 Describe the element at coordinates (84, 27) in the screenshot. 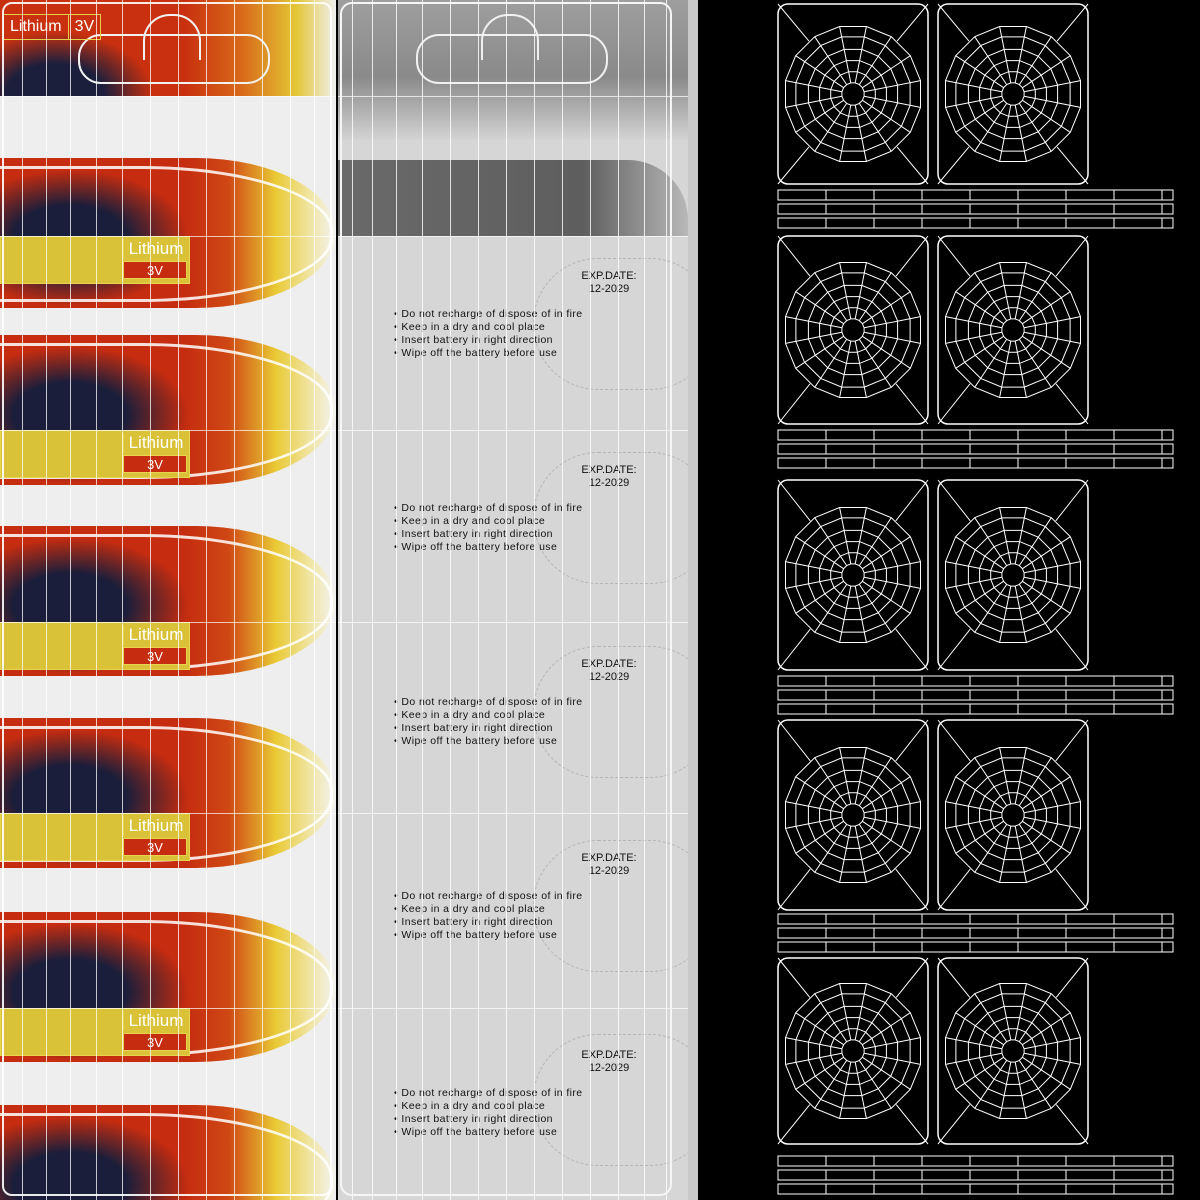

I see `top-label-voltage: 3V` at that location.